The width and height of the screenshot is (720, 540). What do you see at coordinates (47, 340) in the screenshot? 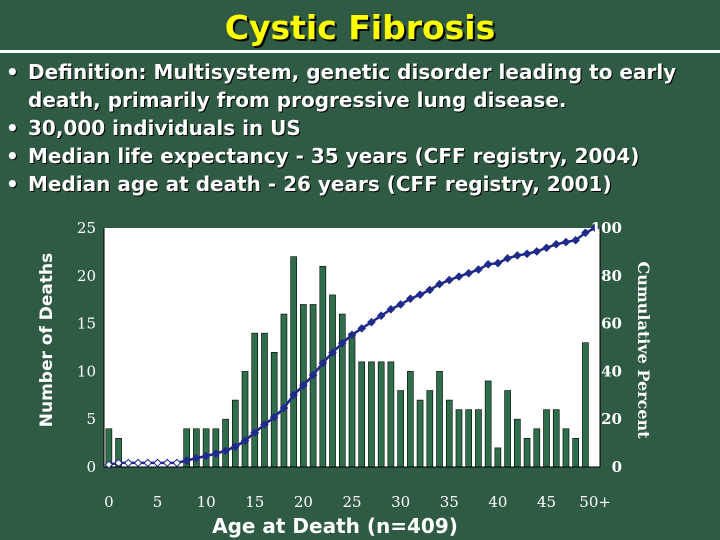
I see `y-left-axis-title: Number of Deaths` at bounding box center [47, 340].